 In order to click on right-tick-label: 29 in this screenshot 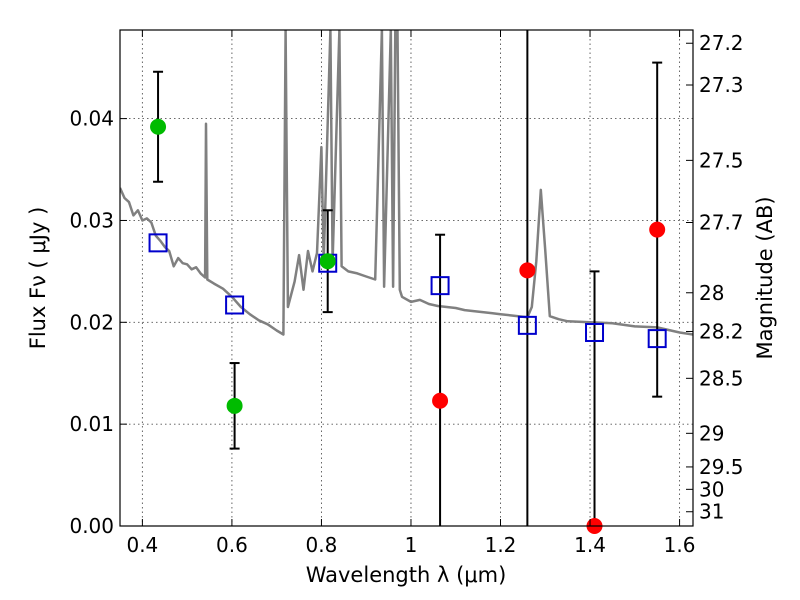, I will do `click(711, 433)`.